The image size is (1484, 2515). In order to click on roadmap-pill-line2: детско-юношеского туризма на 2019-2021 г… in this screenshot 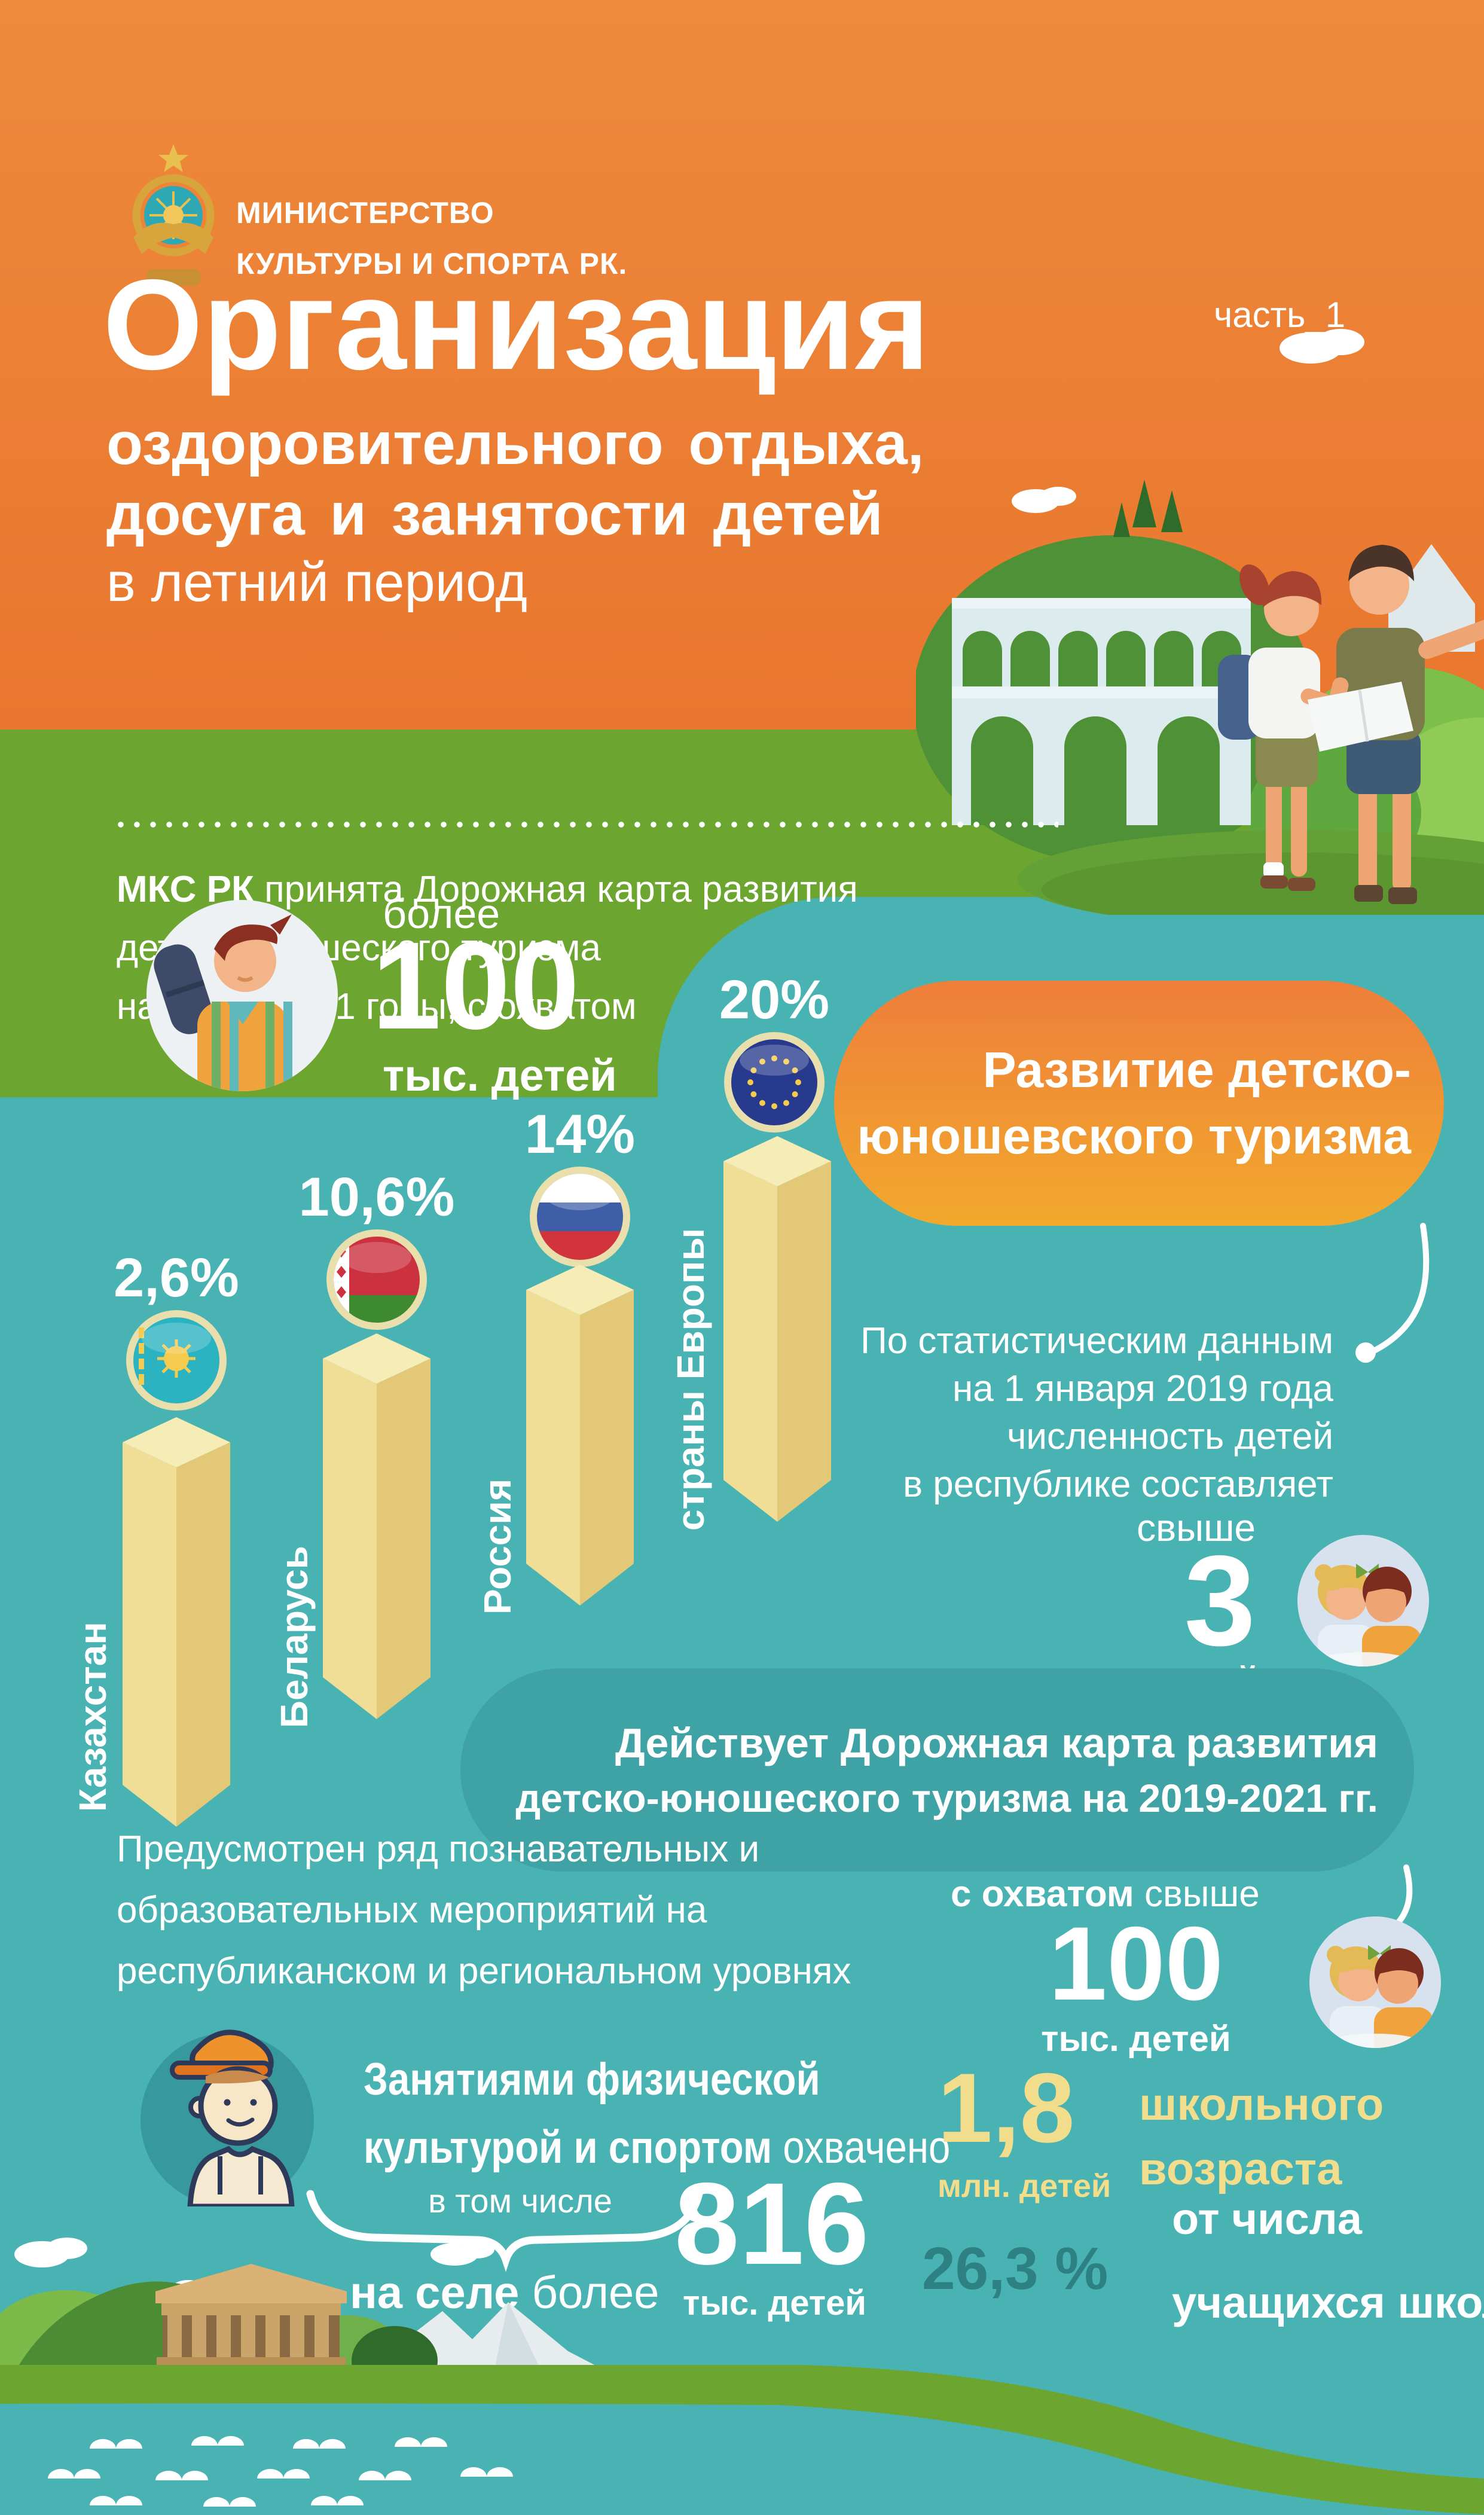, I will do `click(946, 1798)`.